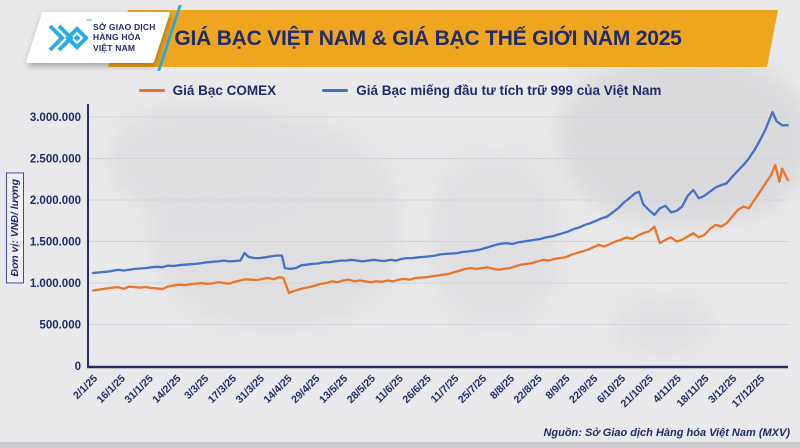  I want to click on svg-text: 500.000, so click(60, 326).